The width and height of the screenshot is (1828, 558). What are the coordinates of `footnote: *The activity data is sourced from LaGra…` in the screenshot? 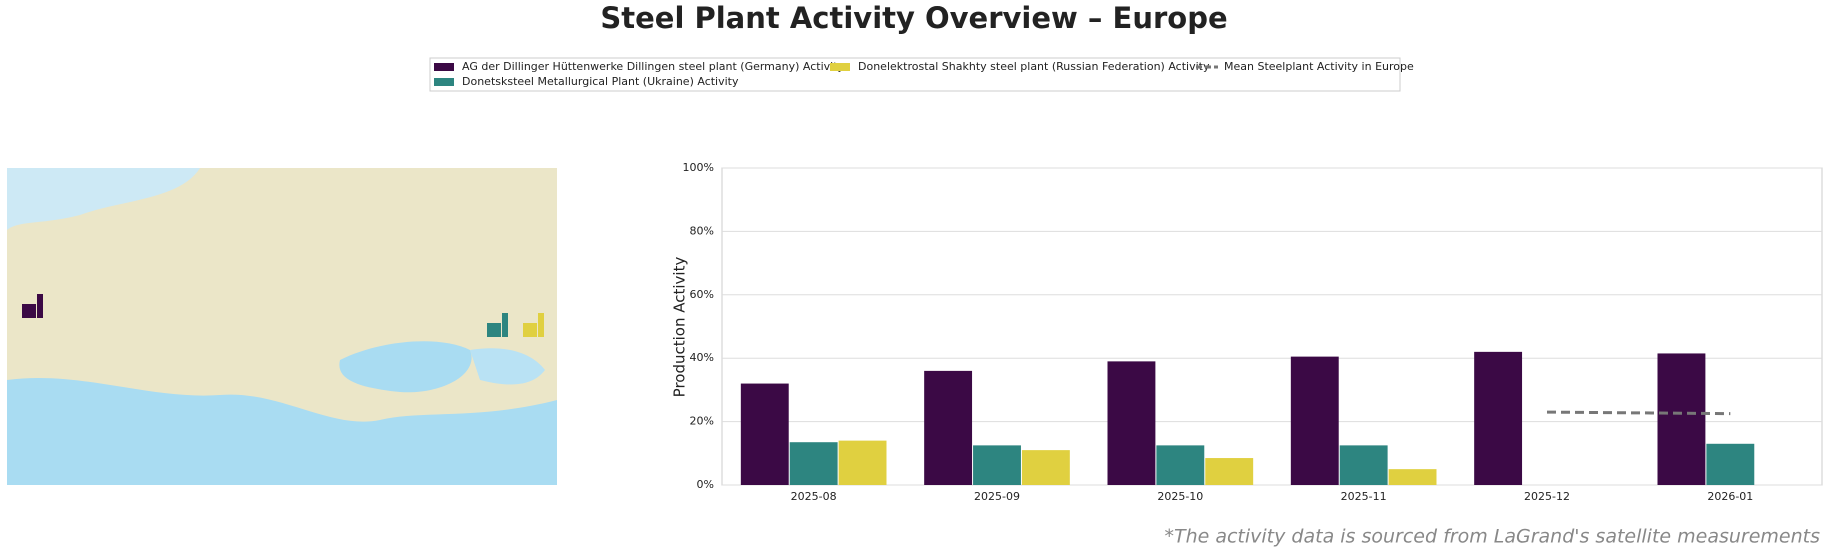 It's located at (1492, 537).